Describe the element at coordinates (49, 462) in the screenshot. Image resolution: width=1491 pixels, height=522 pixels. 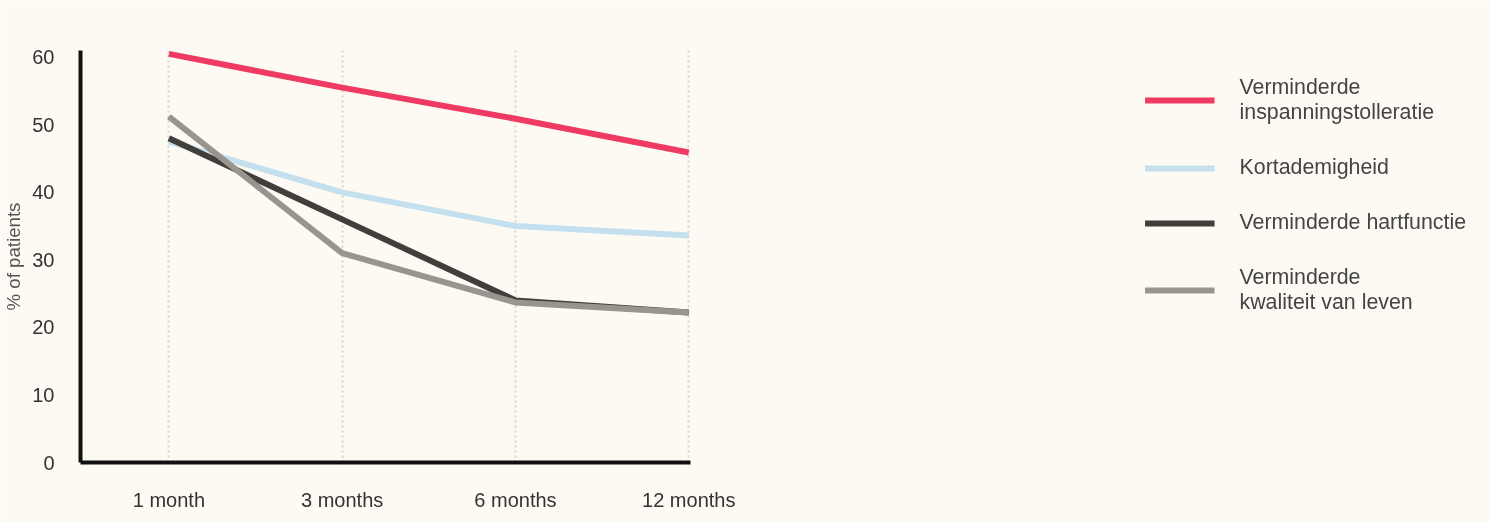
I see `y-tick-label: 0` at that location.